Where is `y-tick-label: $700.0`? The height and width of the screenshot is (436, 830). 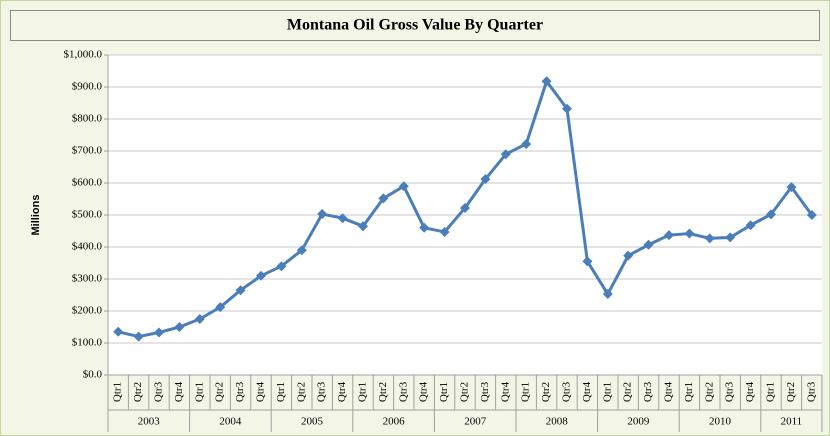 y-tick-label: $700.0 is located at coordinates (87, 151).